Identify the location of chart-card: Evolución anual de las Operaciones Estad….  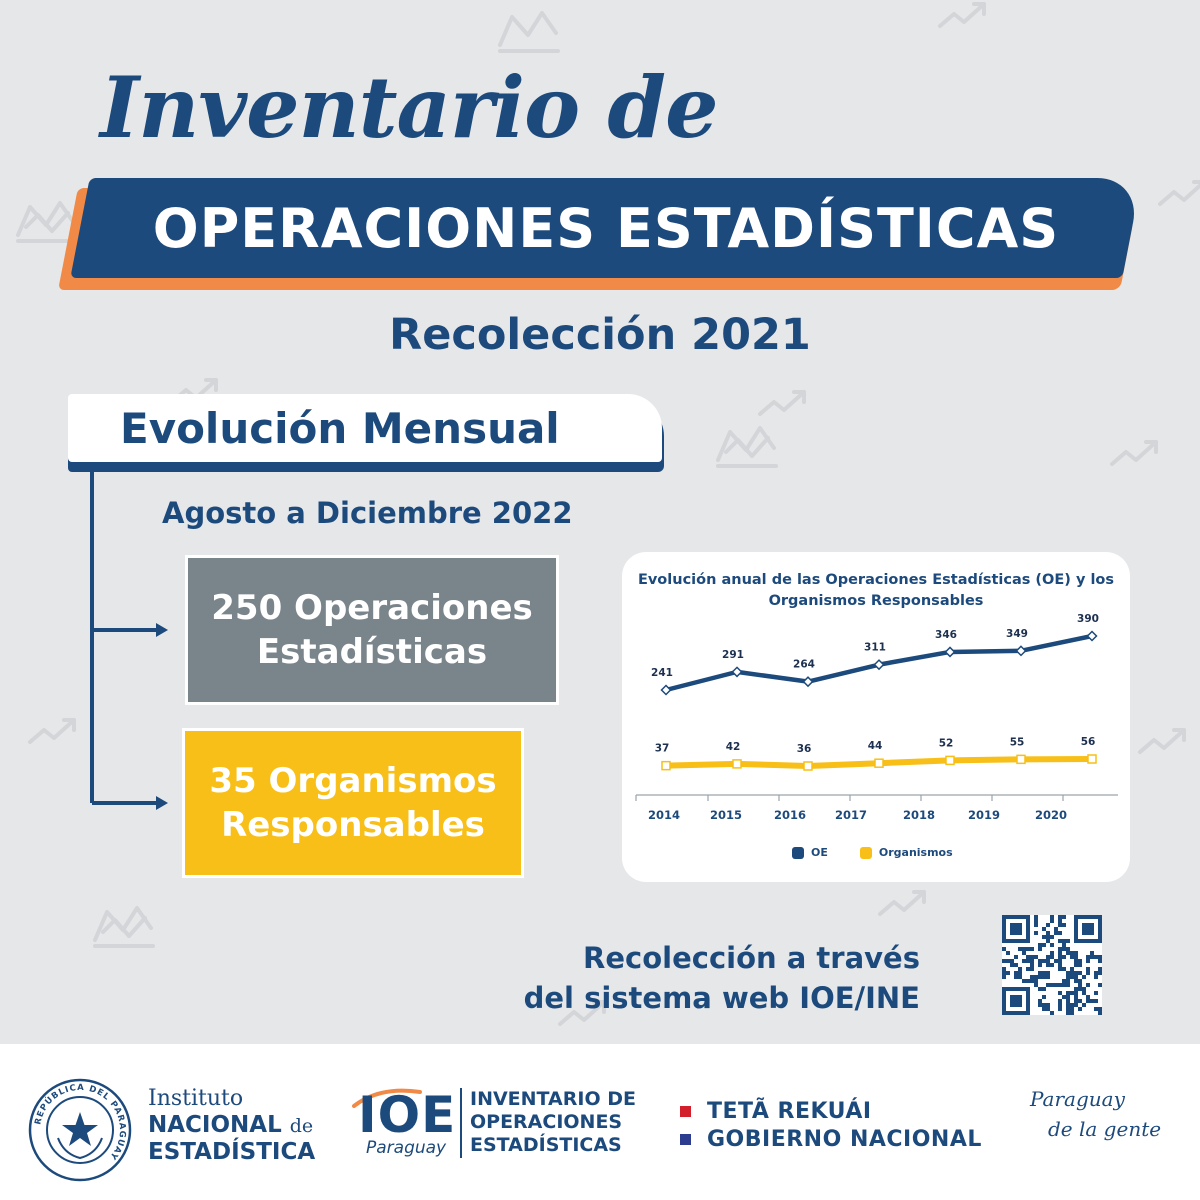
(876, 717).